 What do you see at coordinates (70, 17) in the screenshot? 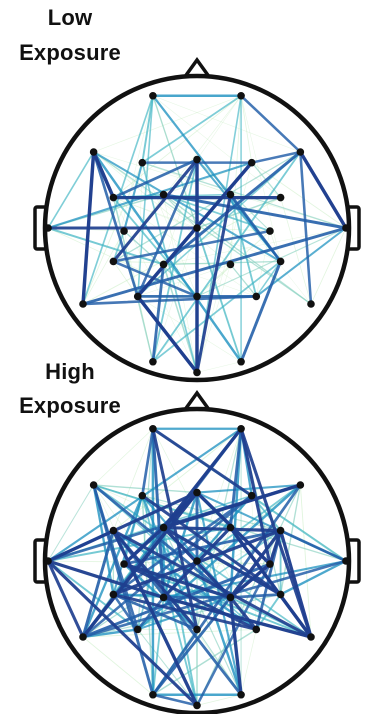
I see `low-exposure-title-line1: Low` at bounding box center [70, 17].